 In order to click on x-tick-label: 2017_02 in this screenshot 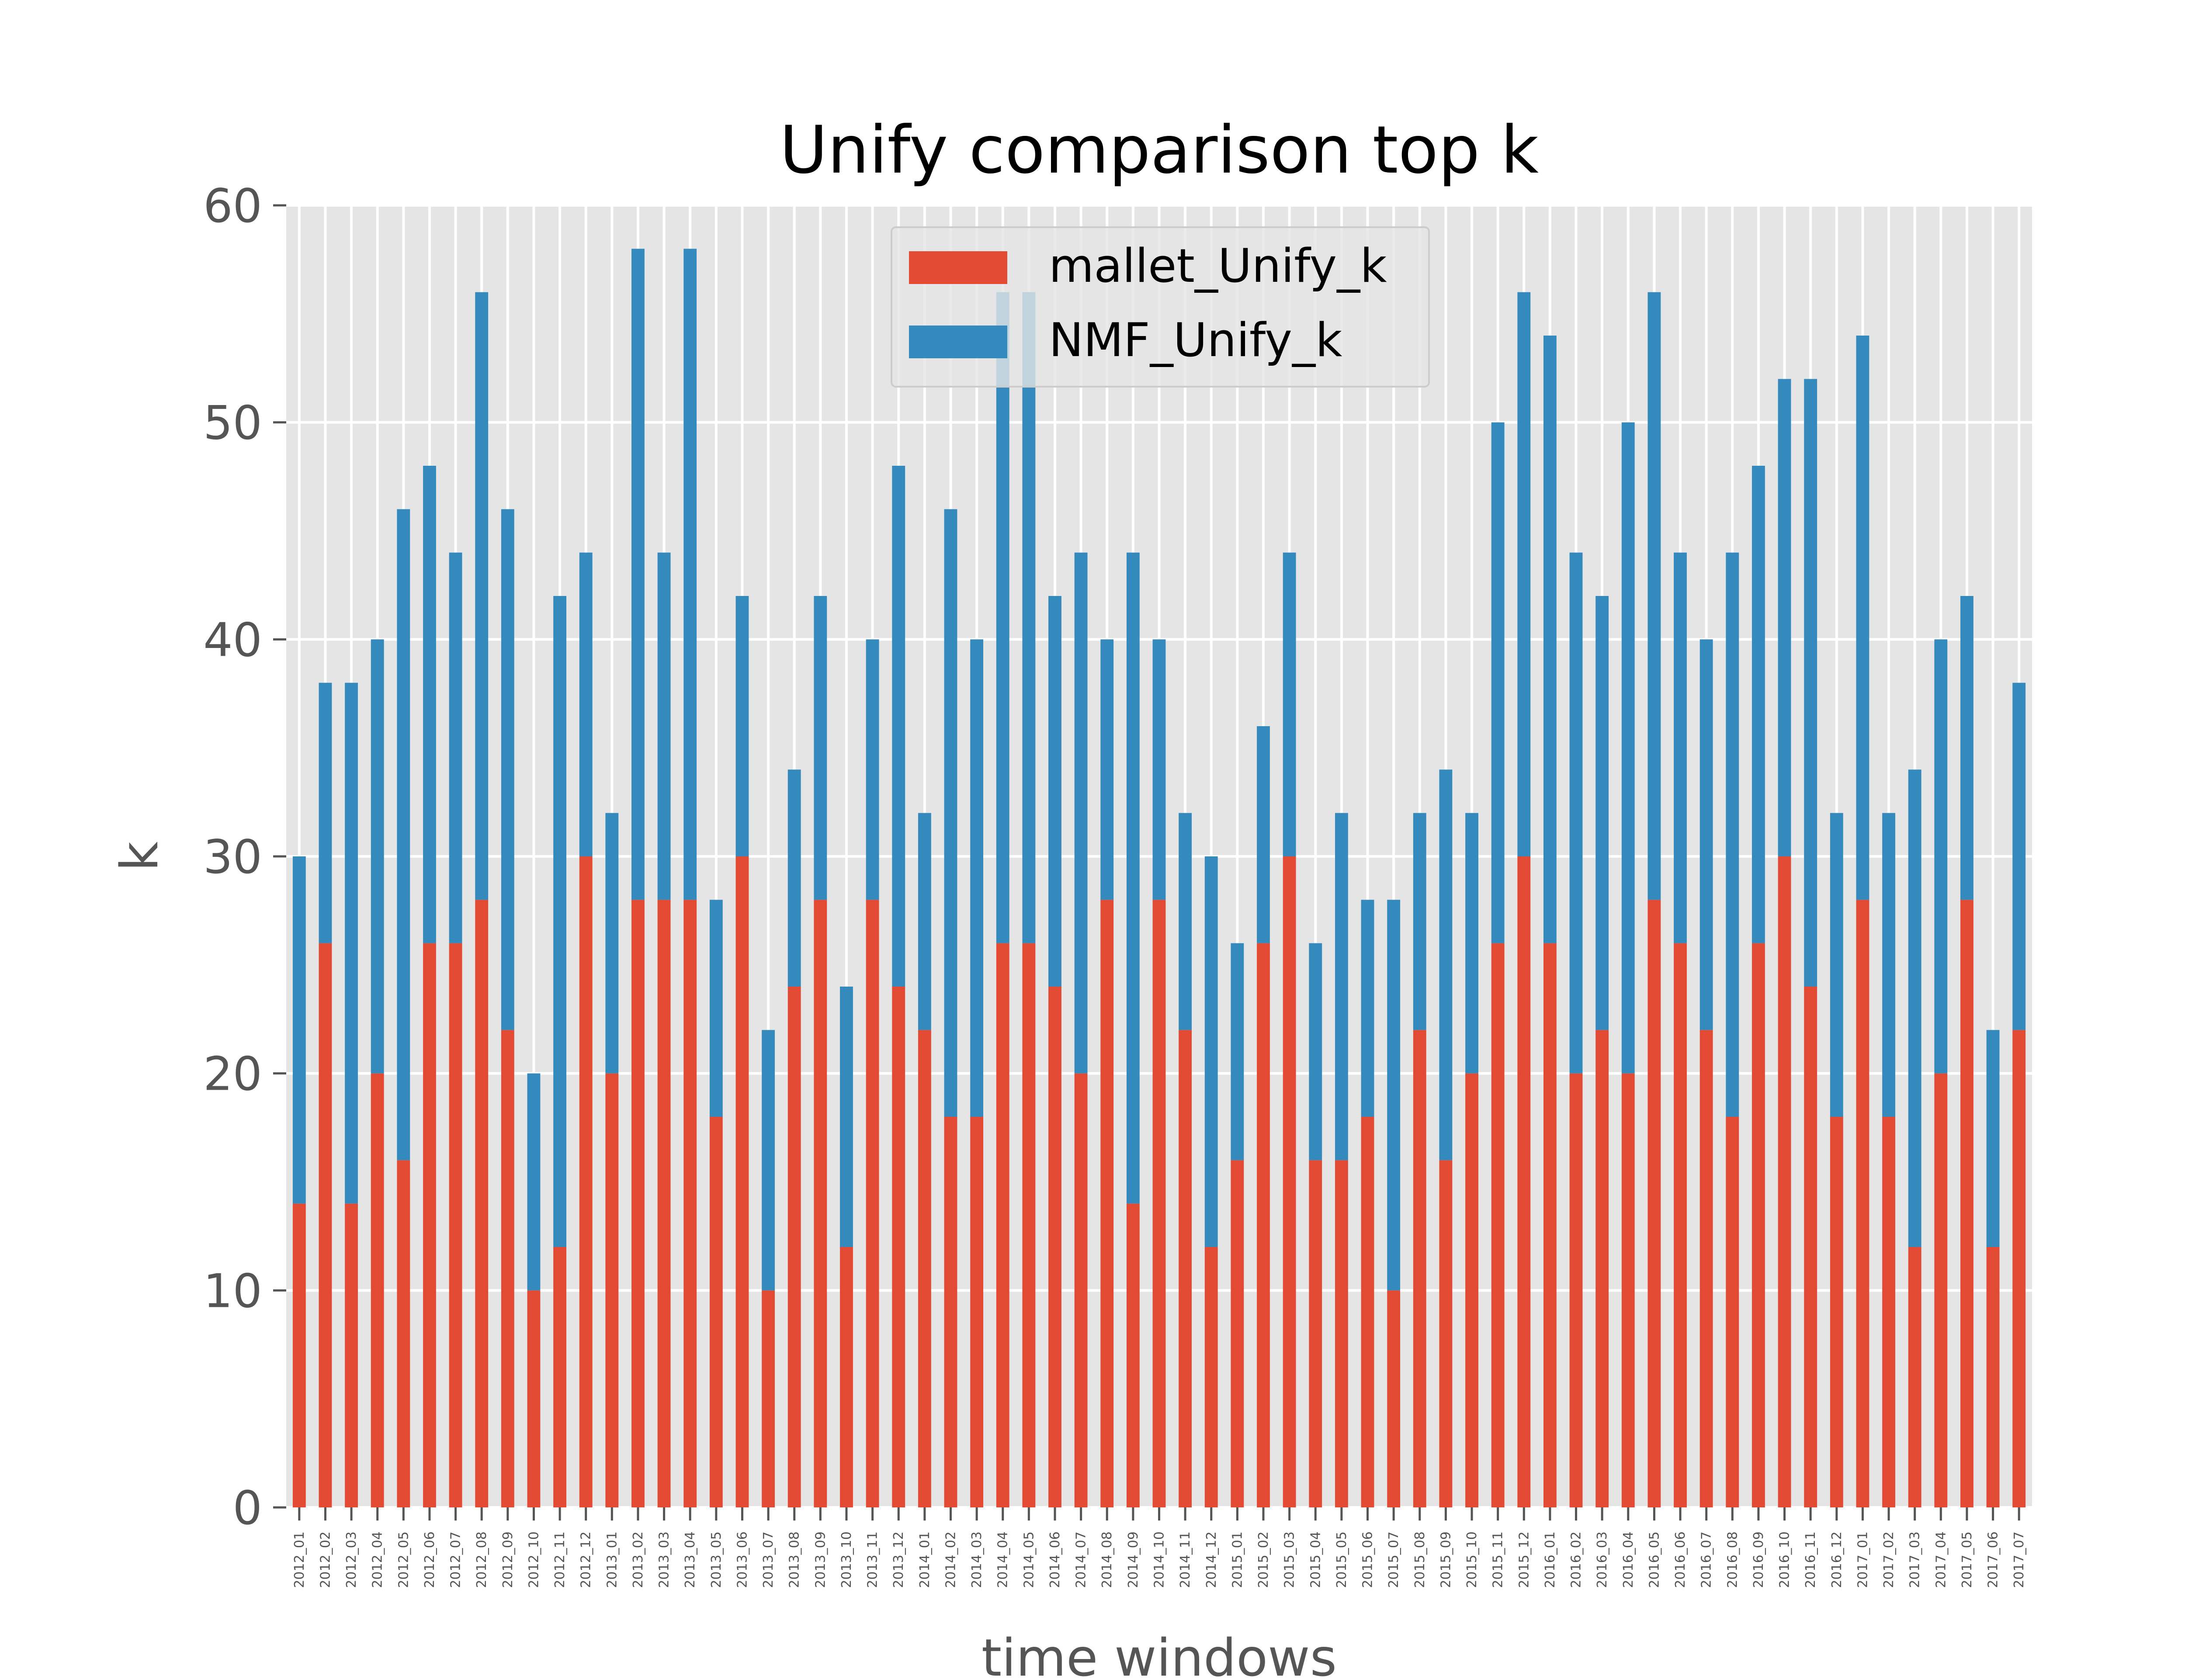, I will do `click(1889, 1559)`.